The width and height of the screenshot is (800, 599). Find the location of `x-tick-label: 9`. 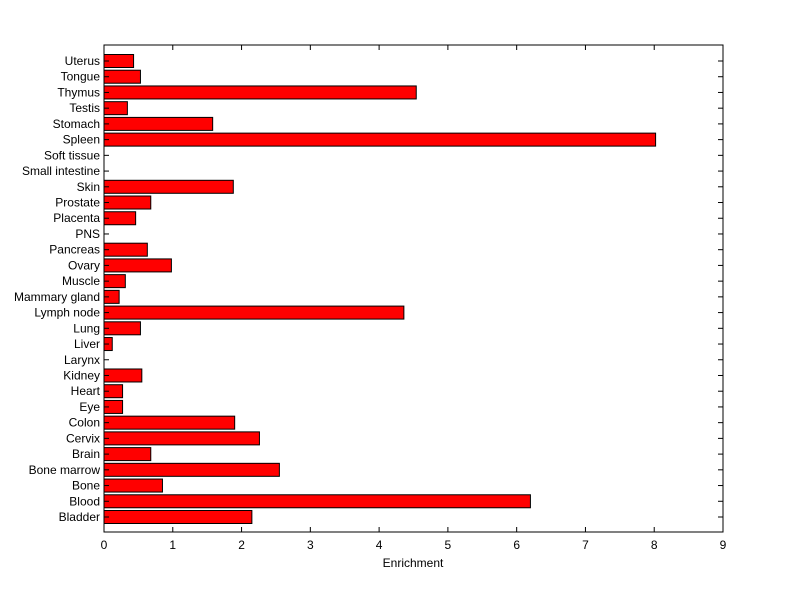

x-tick-label: 9 is located at coordinates (723, 545).